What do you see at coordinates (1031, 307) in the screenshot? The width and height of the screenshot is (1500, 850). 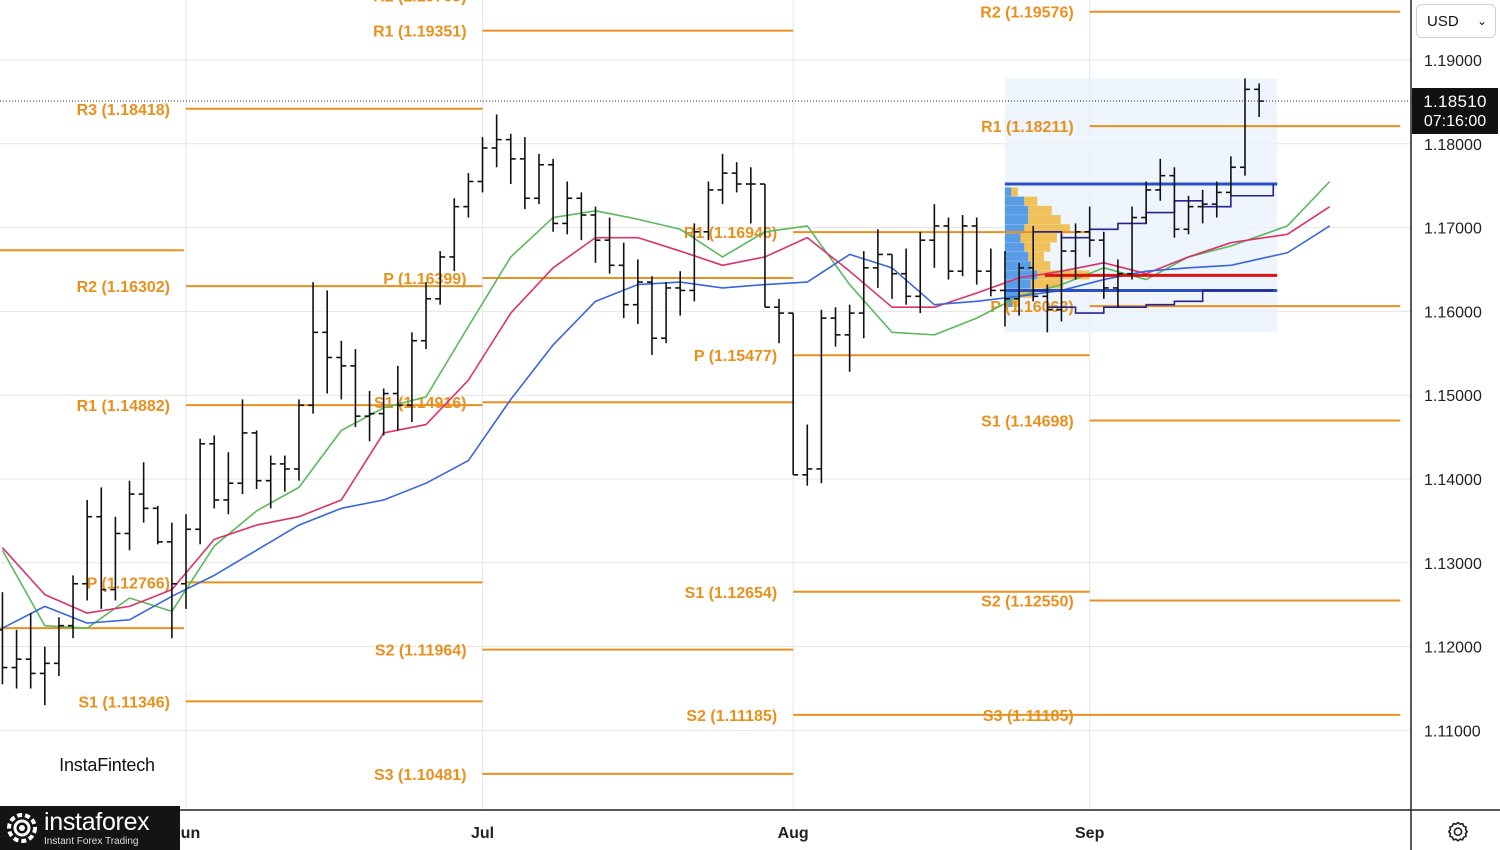 I see `pivot-label: P (1.16063)` at bounding box center [1031, 307].